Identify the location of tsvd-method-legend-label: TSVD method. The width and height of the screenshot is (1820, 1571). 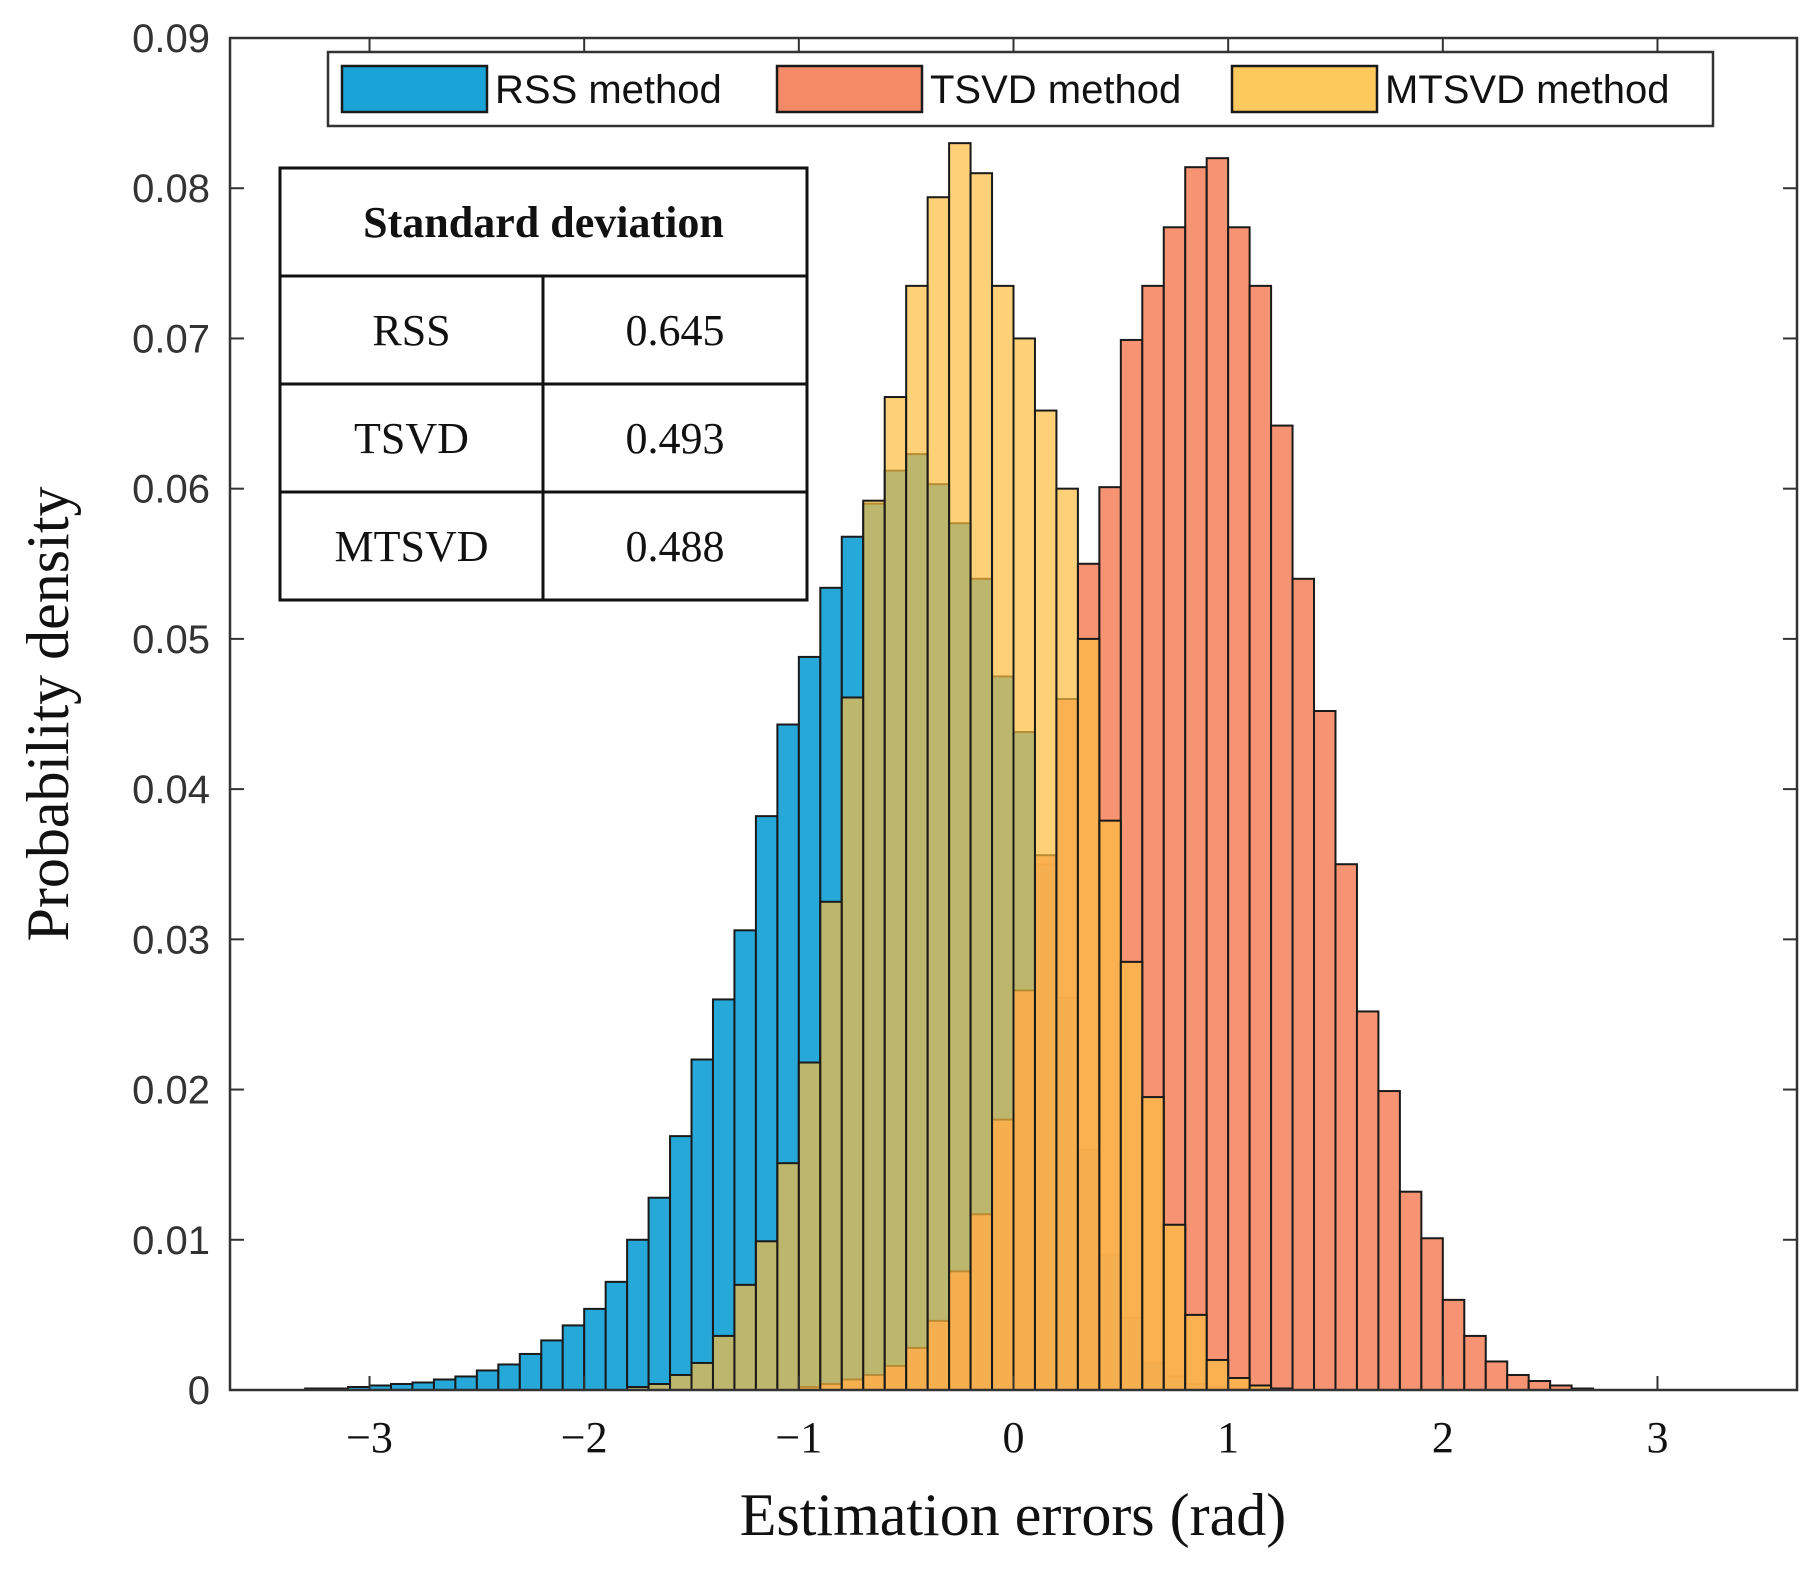
(1055, 90).